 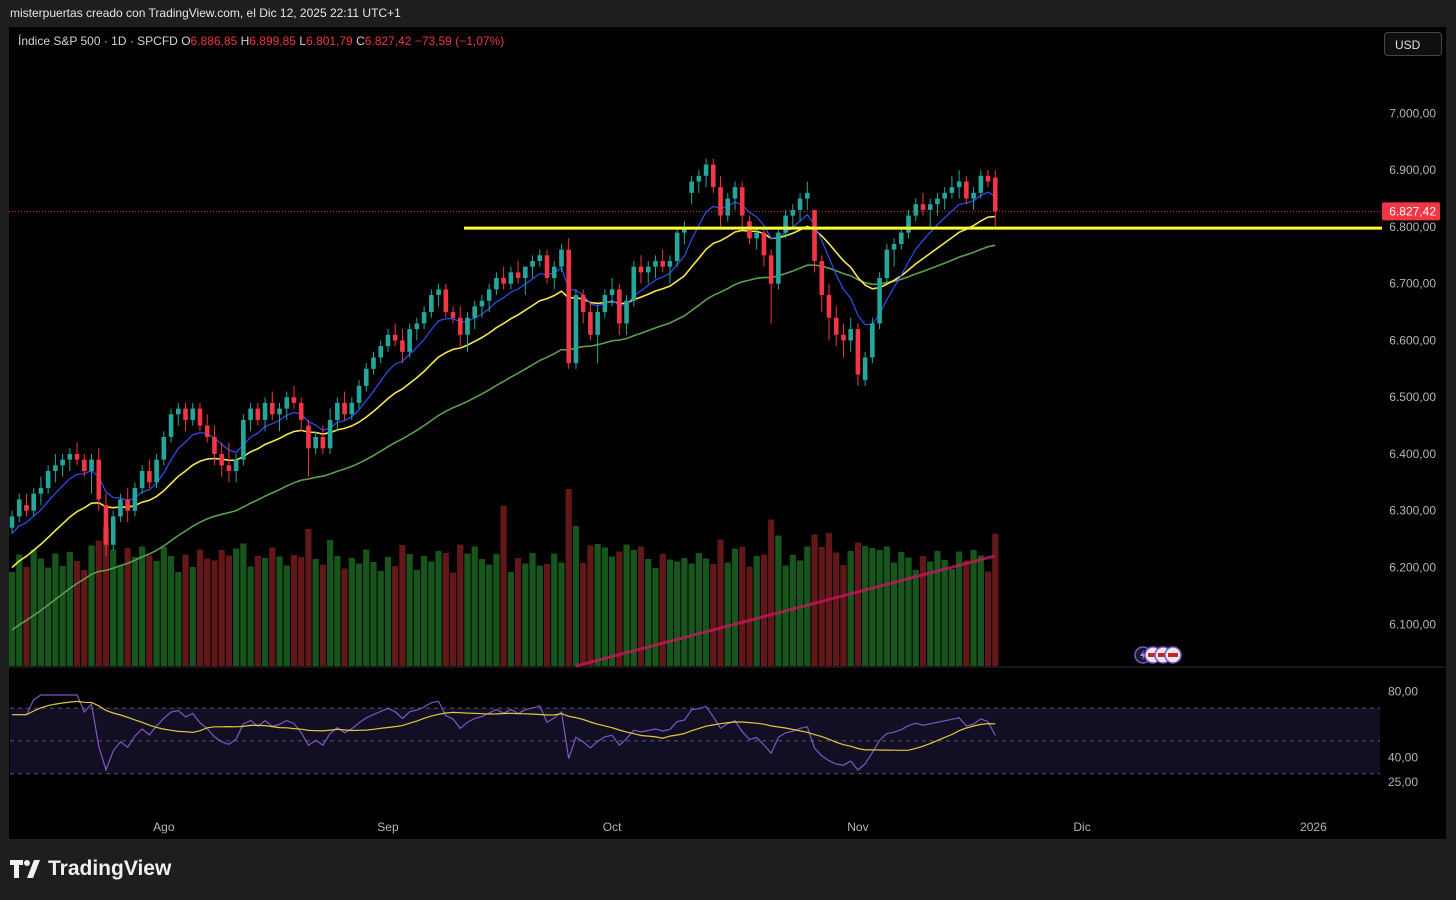 I want to click on price-tick-label: 6.600,00, so click(x=1412, y=340).